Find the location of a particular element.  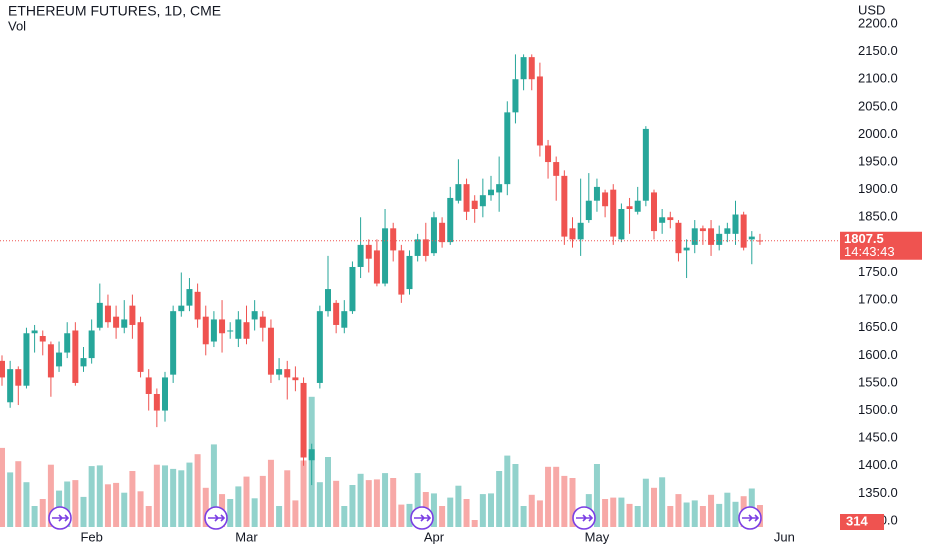

y-tick-label: 1650.0 is located at coordinates (878, 326).